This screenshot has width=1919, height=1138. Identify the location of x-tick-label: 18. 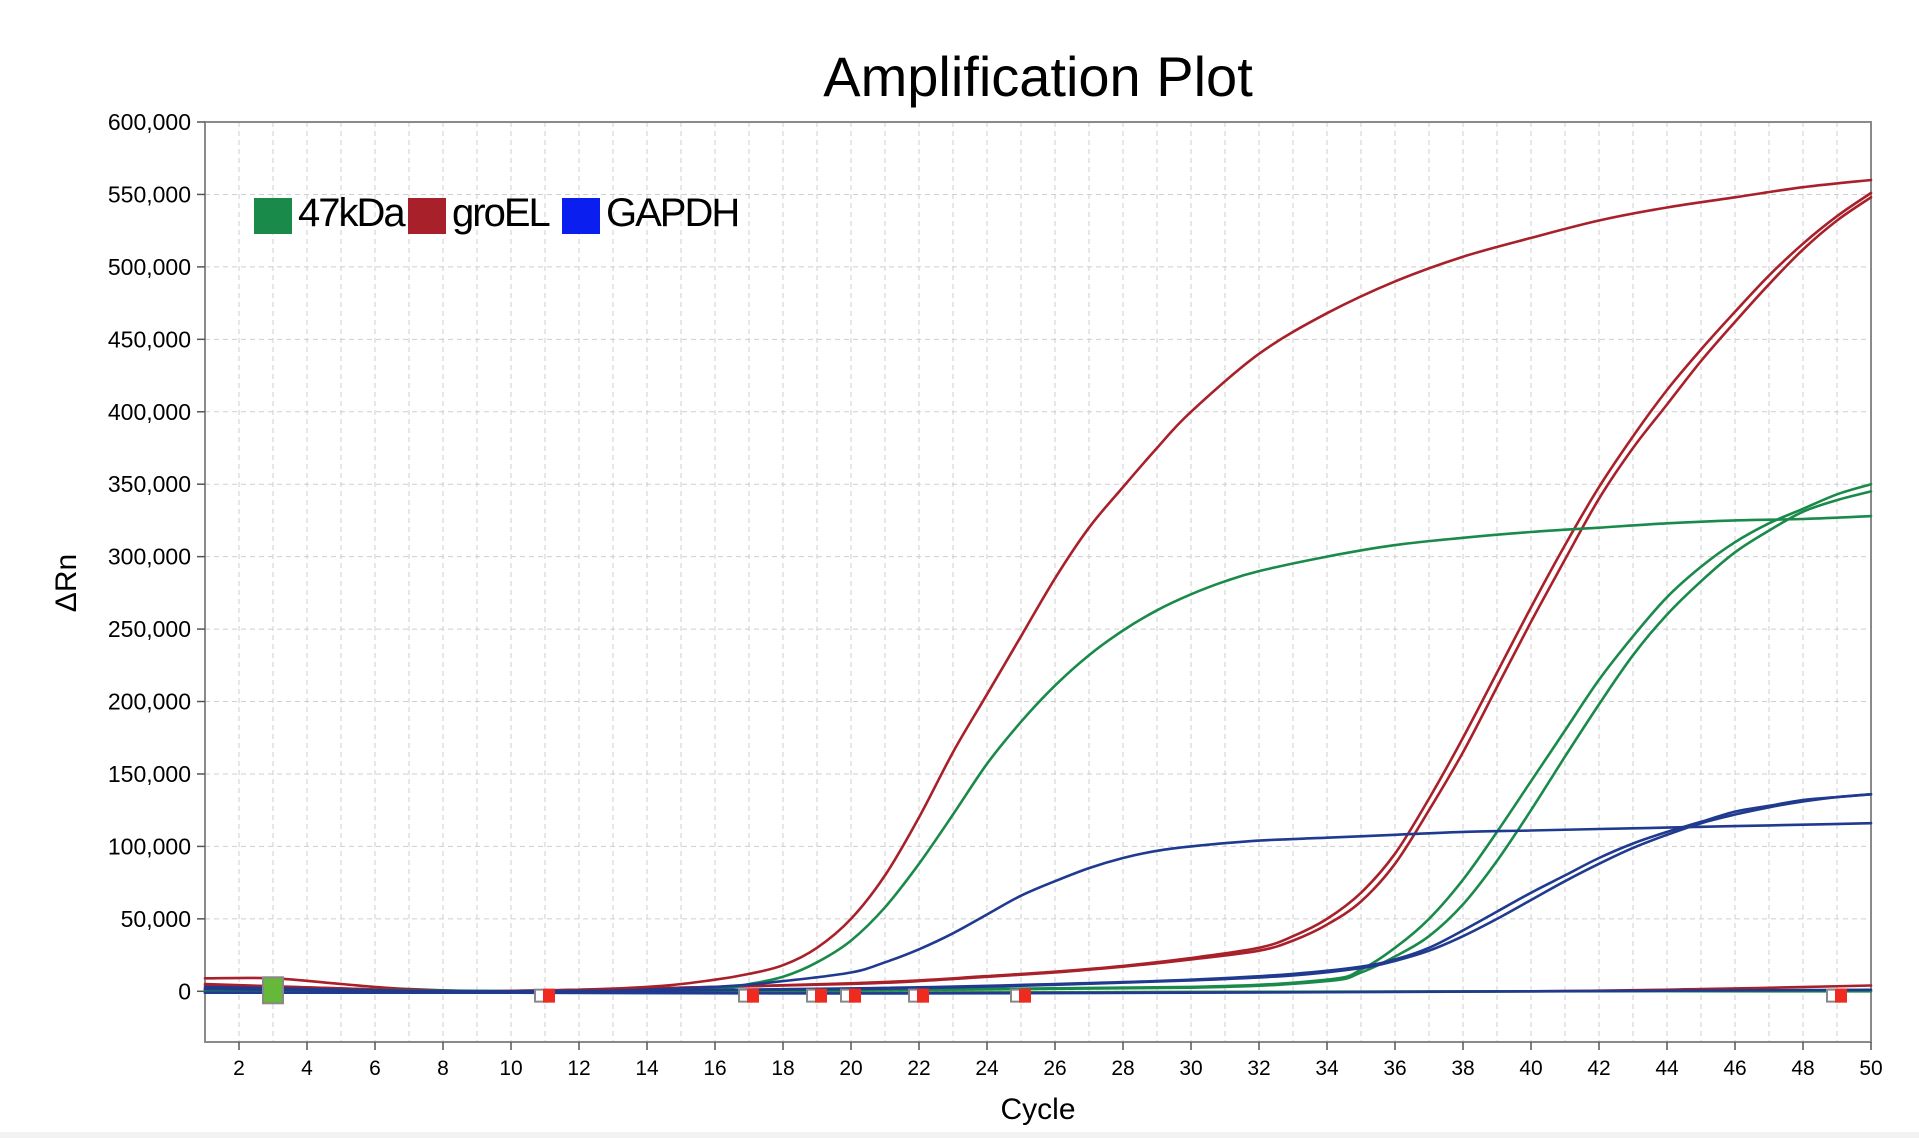
(782, 1068).